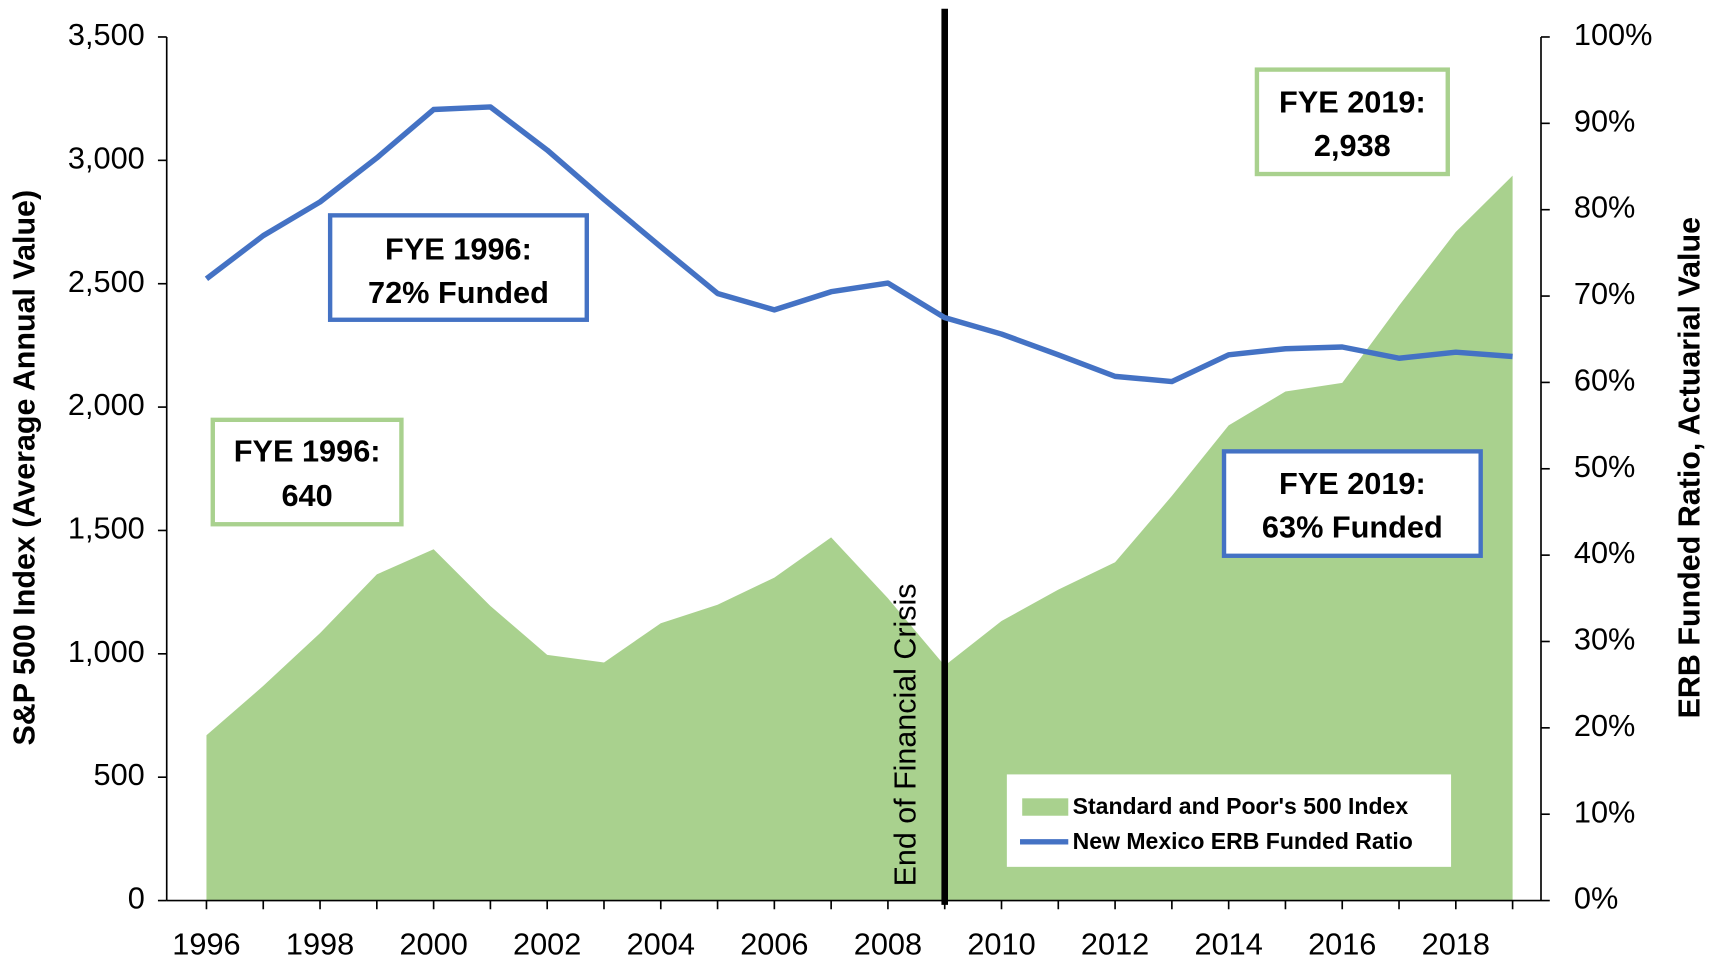 The width and height of the screenshot is (1711, 968). I want to click on y2-tick-label: 40%, so click(1604, 553).